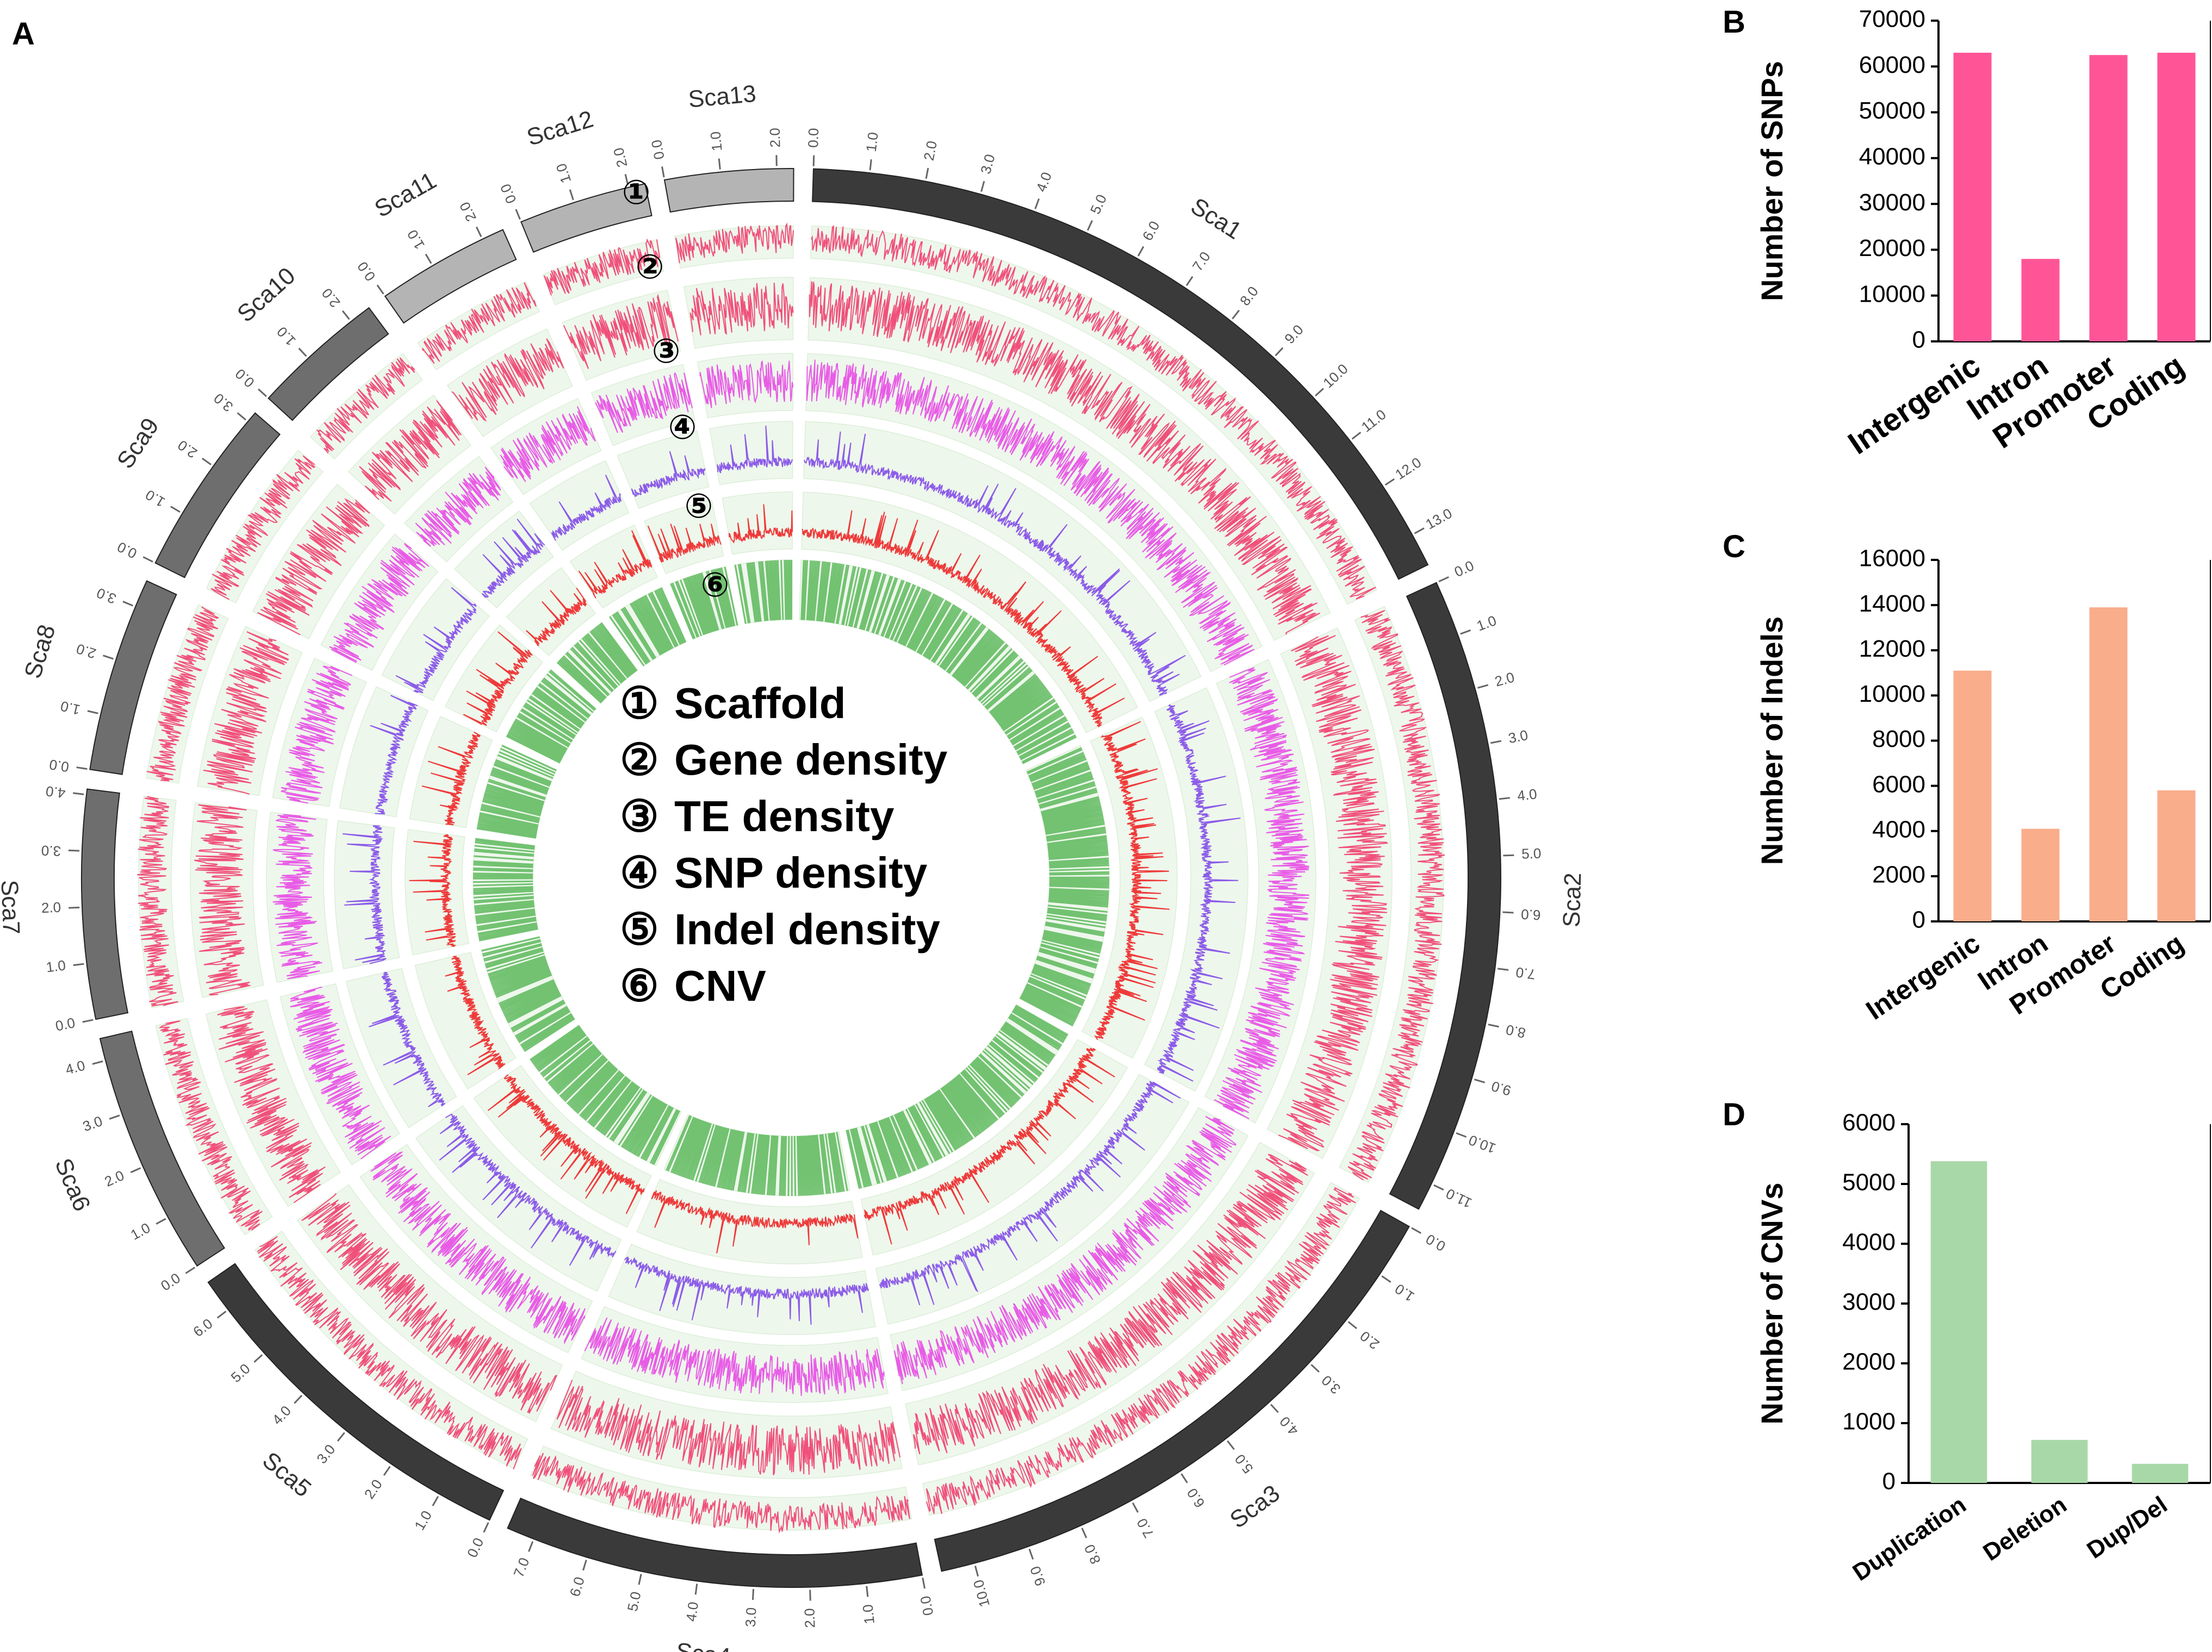 Image resolution: width=2212 pixels, height=1652 pixels. What do you see at coordinates (1439, 519) in the screenshot?
I see `scaffold-tick-label: 13.0` at bounding box center [1439, 519].